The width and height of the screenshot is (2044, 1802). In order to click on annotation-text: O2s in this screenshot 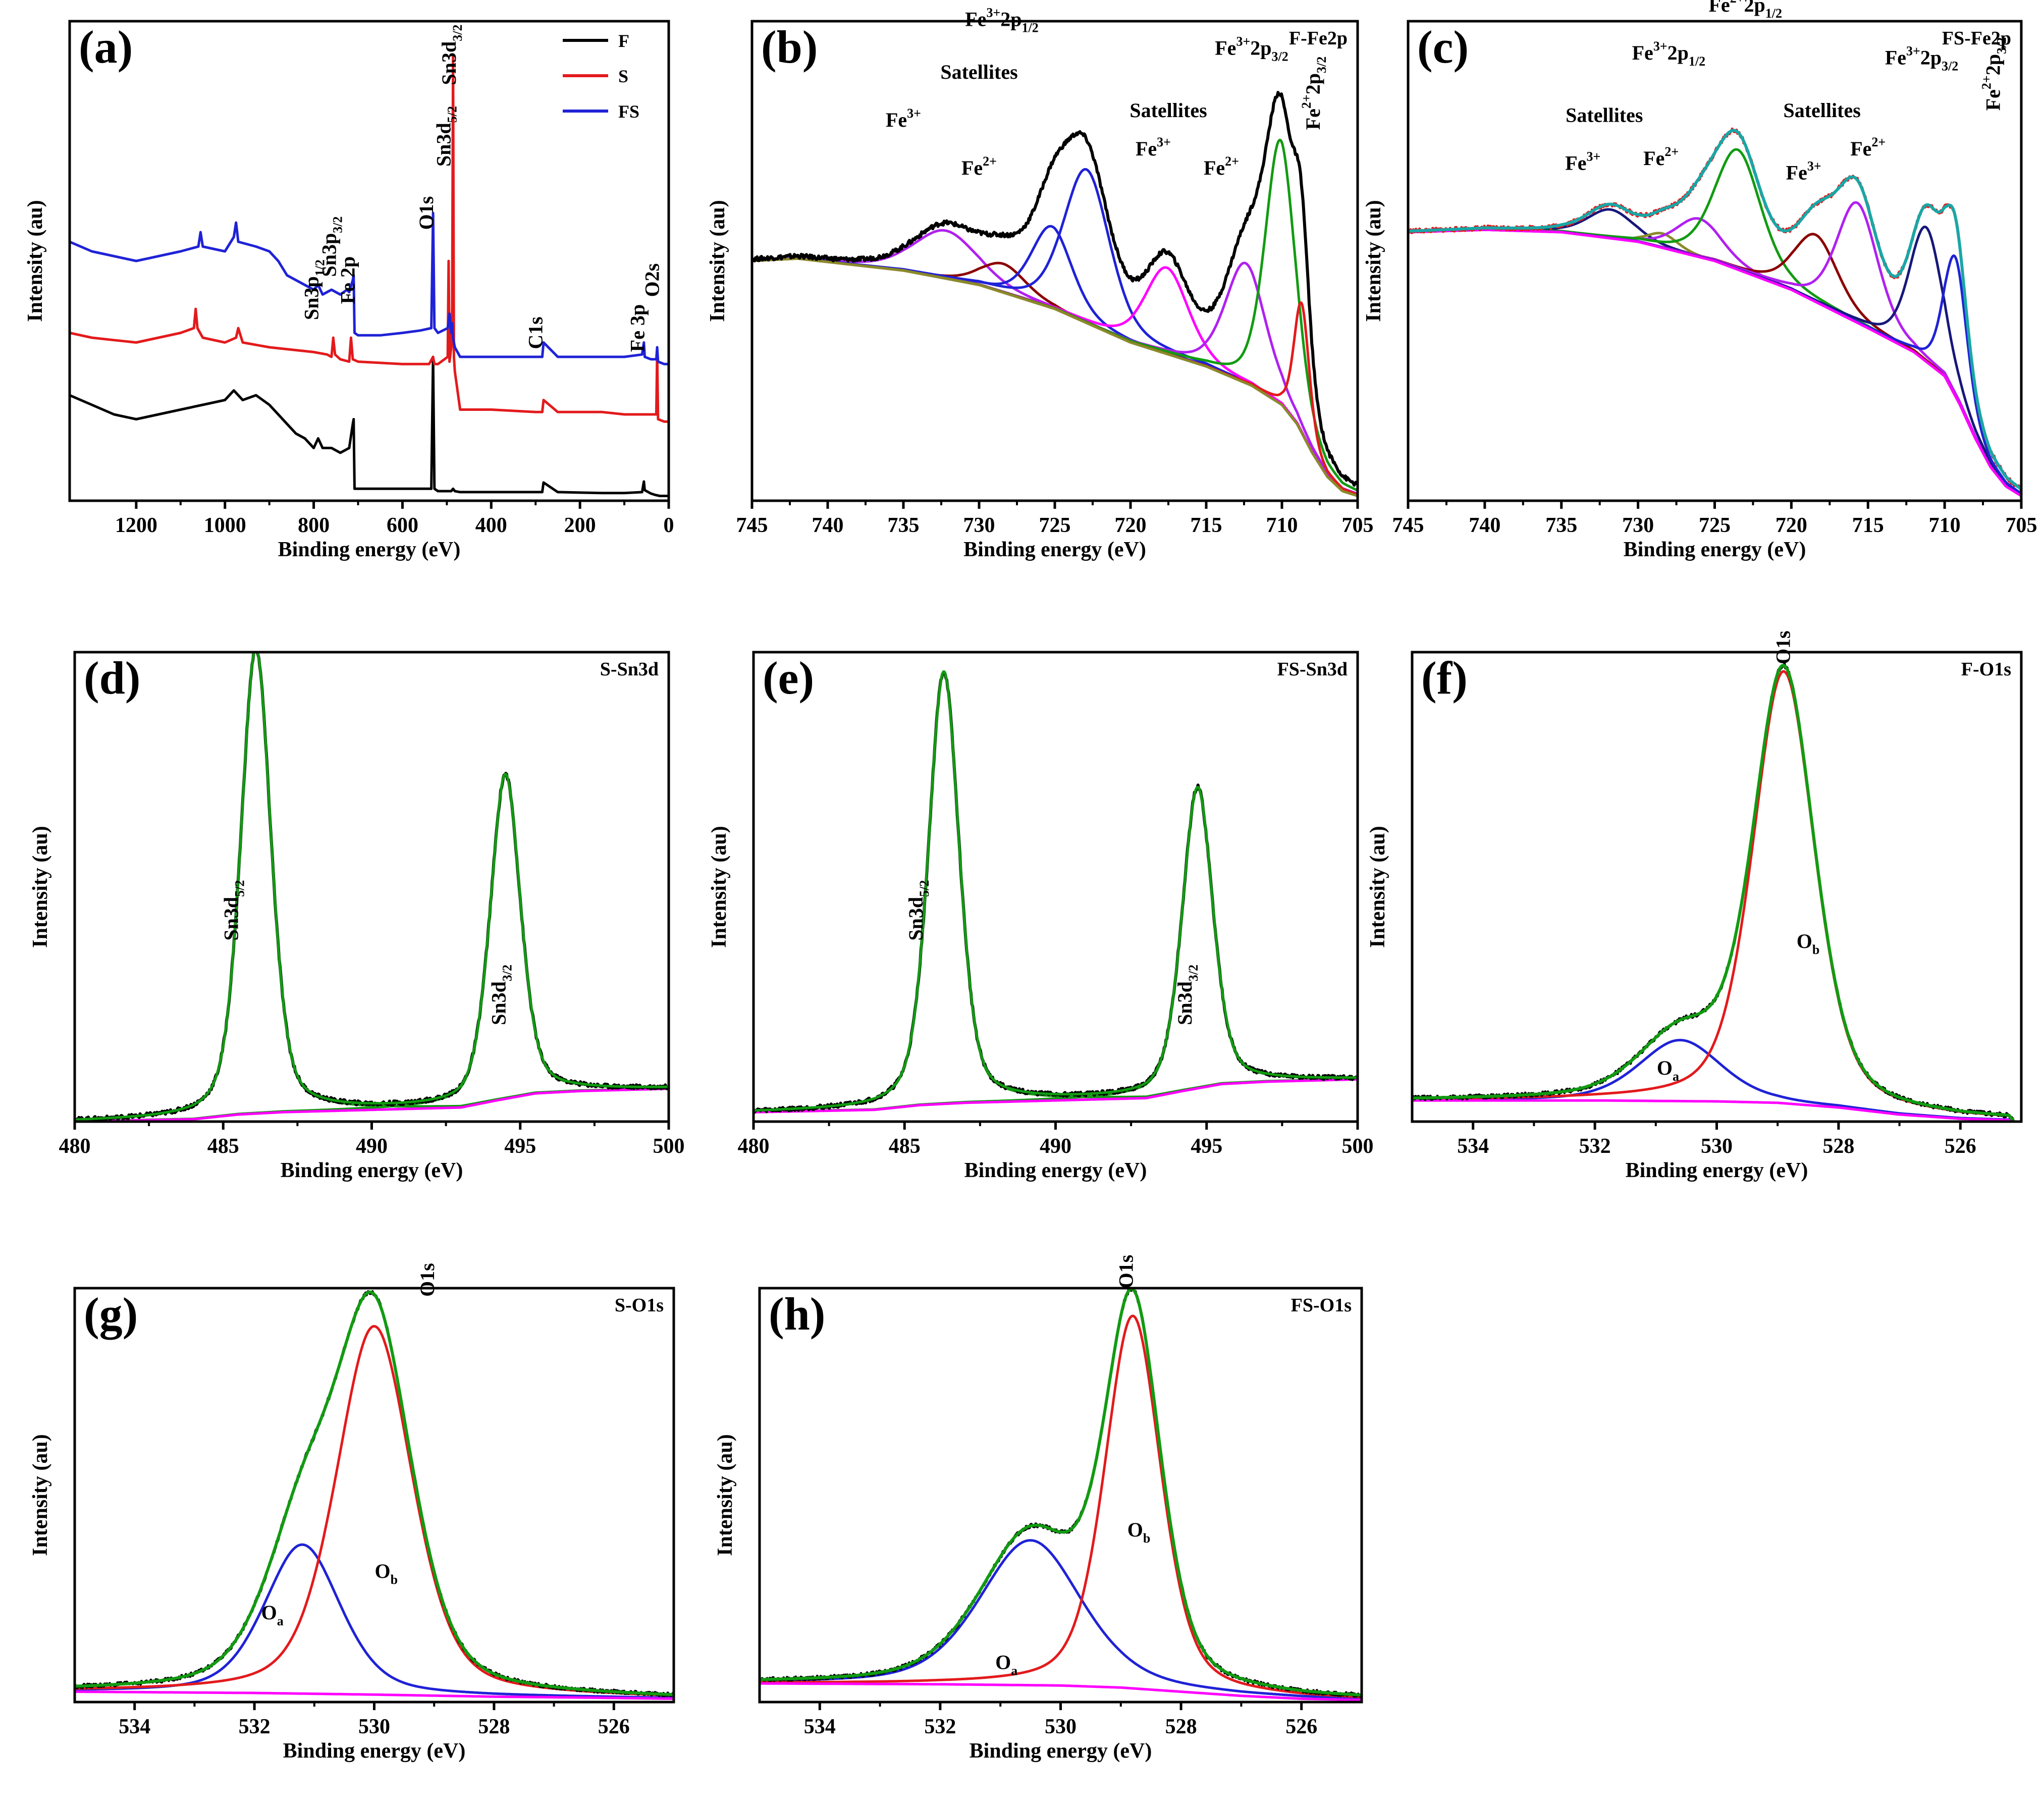, I will do `click(652, 280)`.